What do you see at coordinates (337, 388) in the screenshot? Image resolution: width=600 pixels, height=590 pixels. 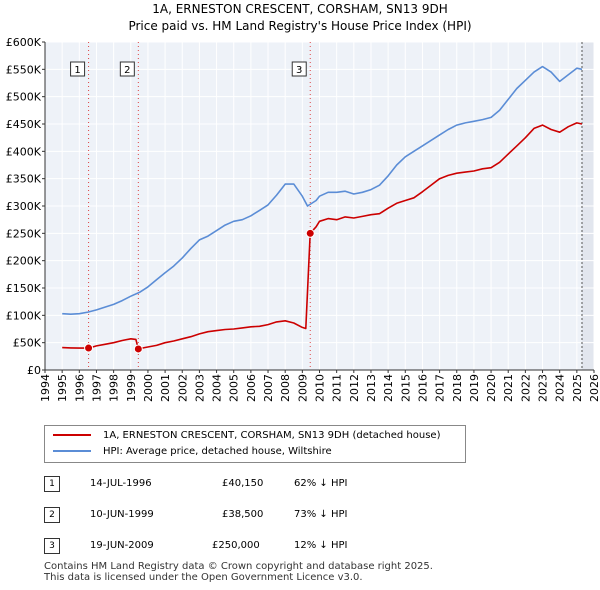 I see `x-tick-label: 2011` at bounding box center [337, 388].